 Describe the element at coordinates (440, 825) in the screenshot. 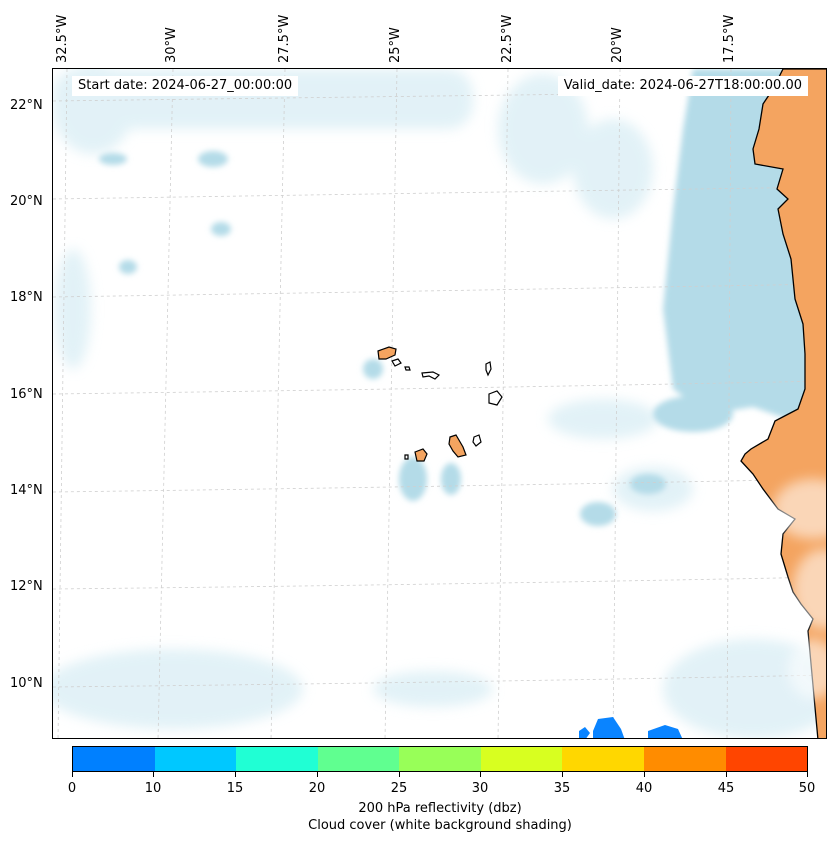

I see `colorbar-subtitle: Cloud cover (white background shading)` at that location.